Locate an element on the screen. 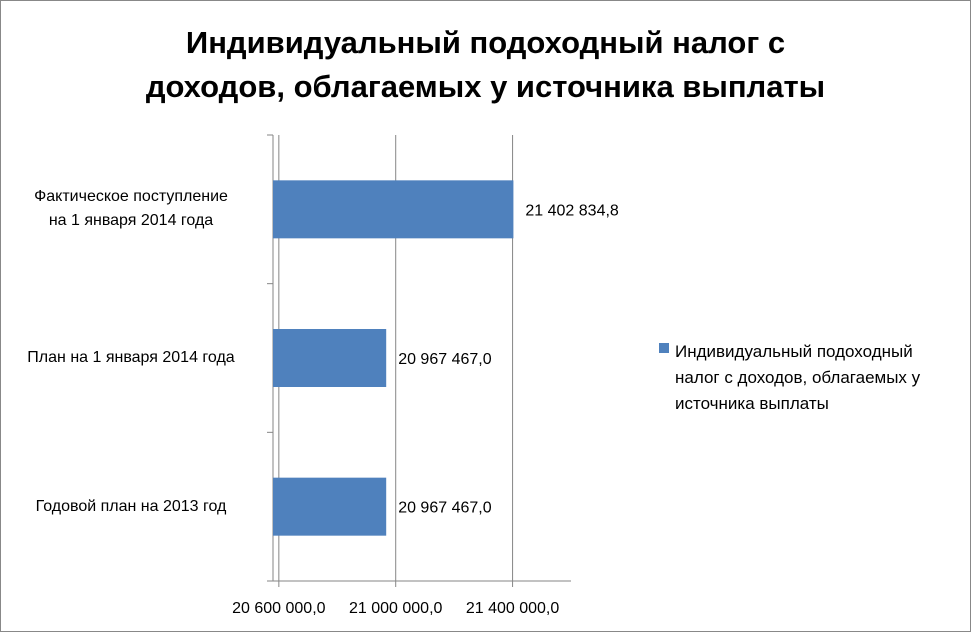  value-label: 21 402 834,8 is located at coordinates (572, 210).